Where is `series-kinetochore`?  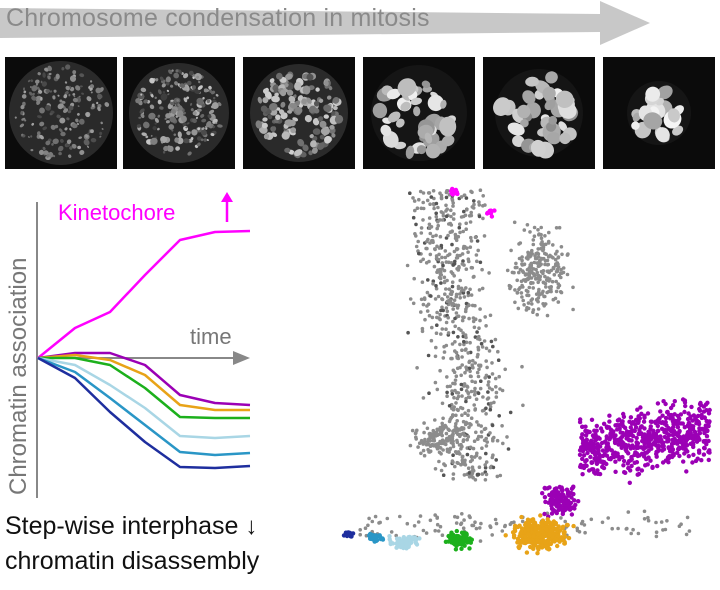
series-kinetochore is located at coordinates (144, 294).